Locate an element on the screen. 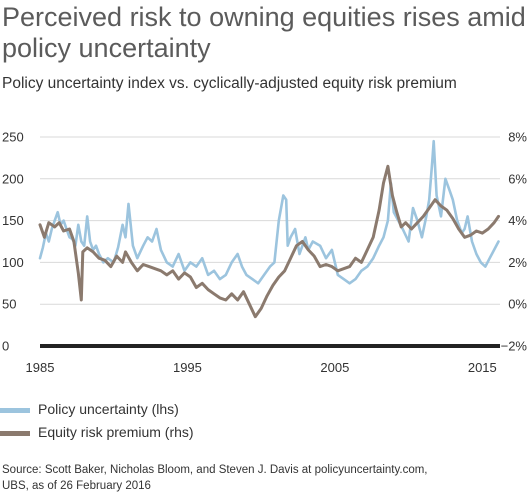 The height and width of the screenshot is (501, 530). right-tick-label: −2% is located at coordinates (514, 346).